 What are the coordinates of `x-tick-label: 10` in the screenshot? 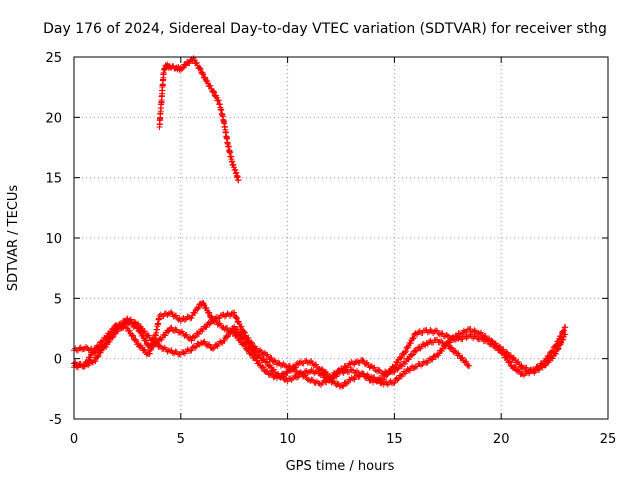 It's located at (287, 439).